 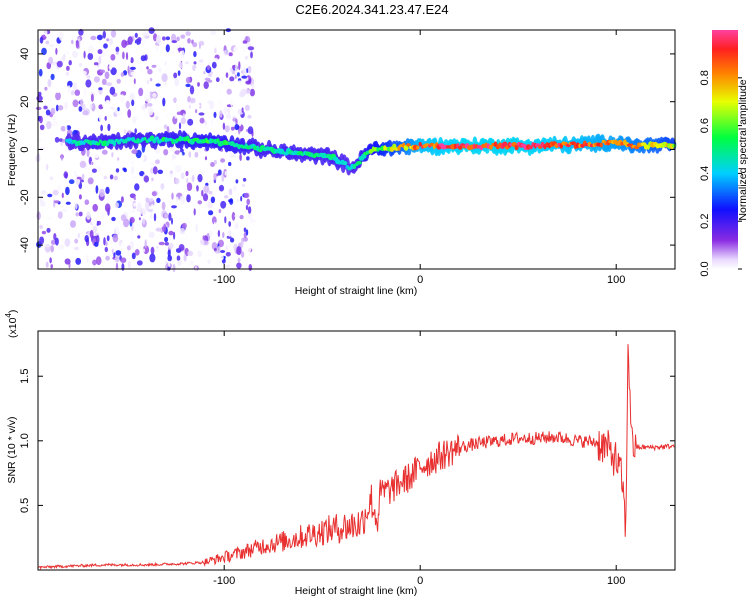 I want to click on colorbar-tick-label: 0.6, so click(x=705, y=125).